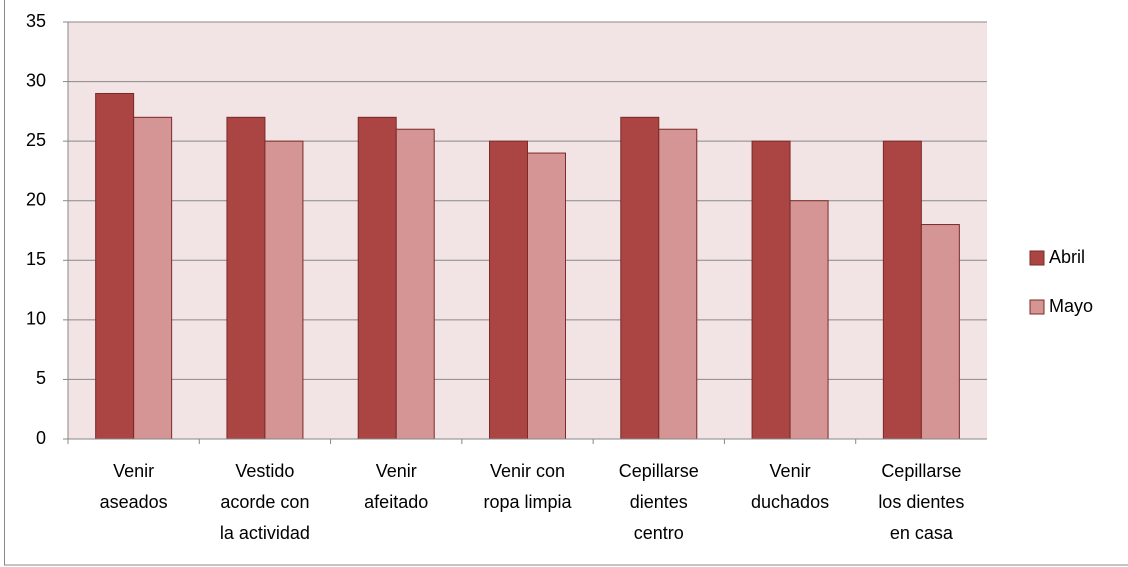 This screenshot has height=567, width=1128. What do you see at coordinates (790, 486) in the screenshot?
I see `x-tick-label: Venir duchados` at bounding box center [790, 486].